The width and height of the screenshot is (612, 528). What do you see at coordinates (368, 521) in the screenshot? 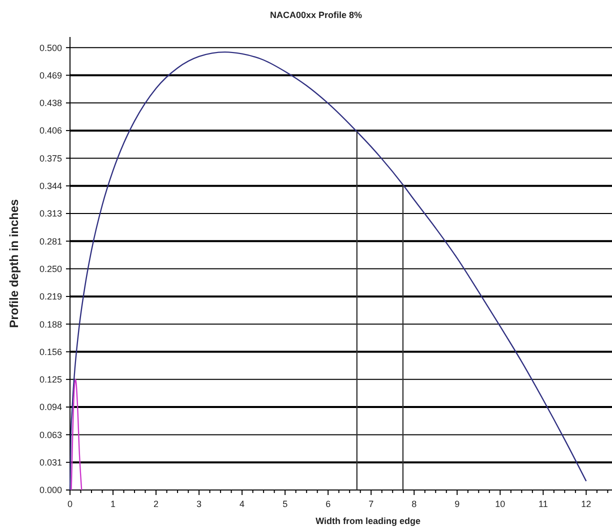
I see `x-axis-title: Width from leading edge` at bounding box center [368, 521].